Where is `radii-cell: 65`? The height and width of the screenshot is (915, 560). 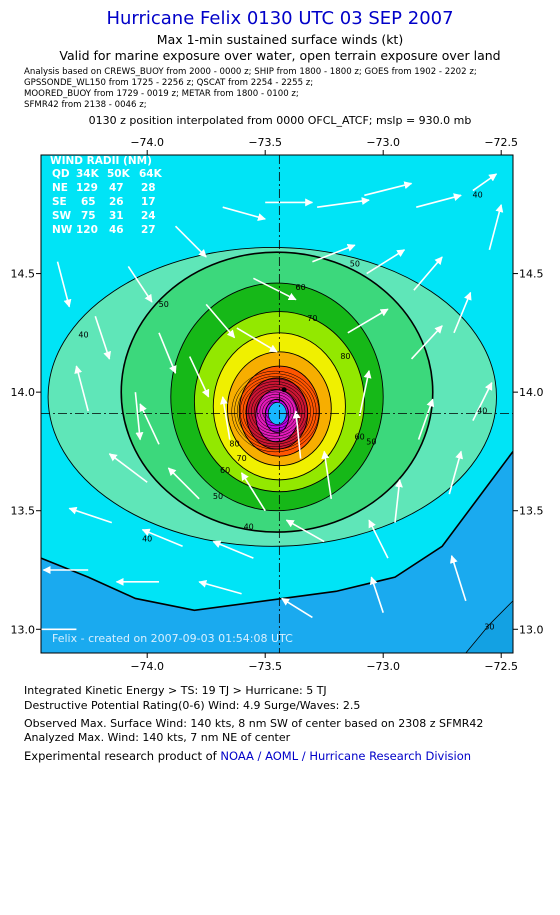 radii-cell: 65 is located at coordinates (88, 202).